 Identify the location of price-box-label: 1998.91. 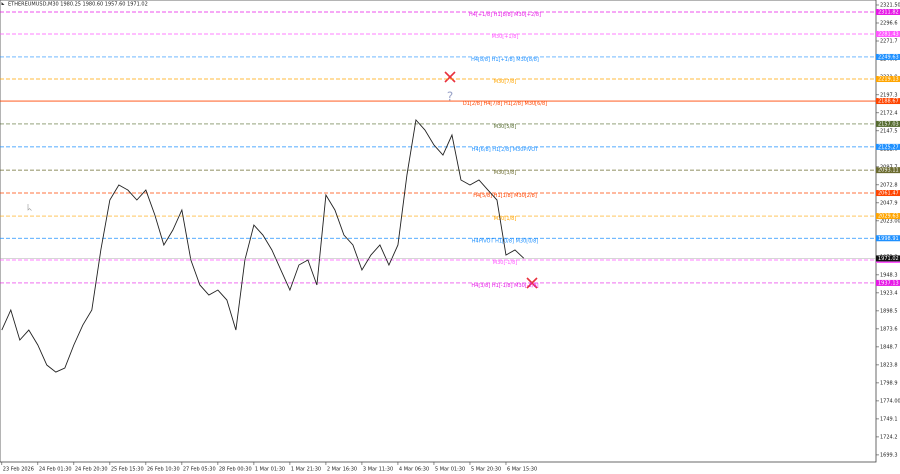
(888, 239).